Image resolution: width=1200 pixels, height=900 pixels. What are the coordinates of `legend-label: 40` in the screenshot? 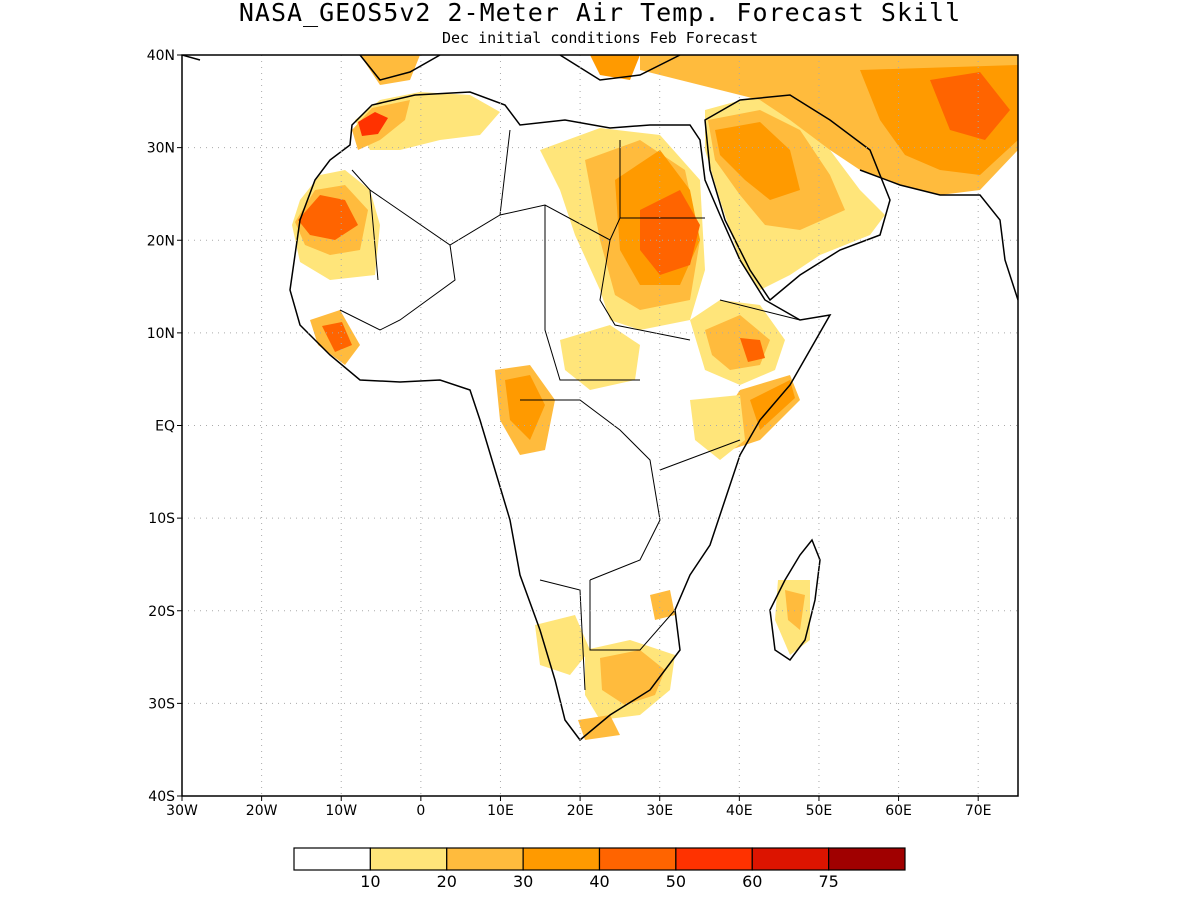 It's located at (599, 881).